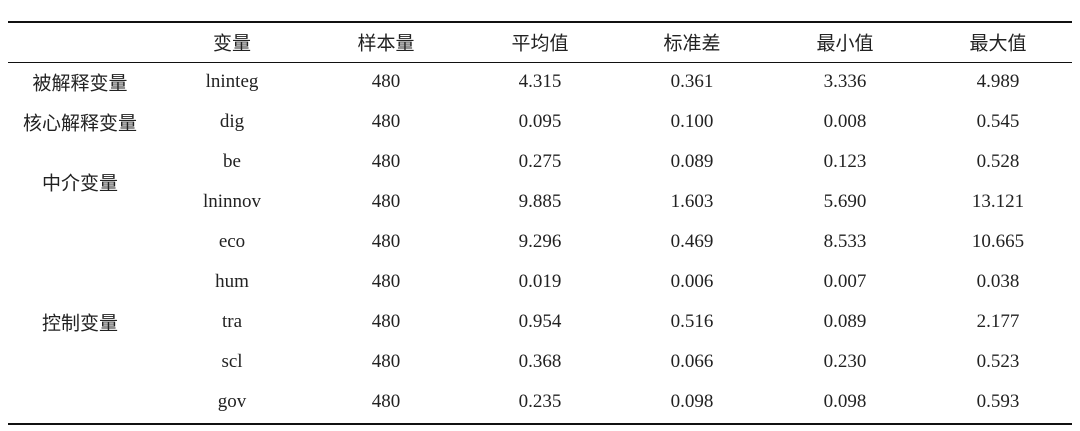  I want to click on data-cell: 0.038, so click(998, 281).